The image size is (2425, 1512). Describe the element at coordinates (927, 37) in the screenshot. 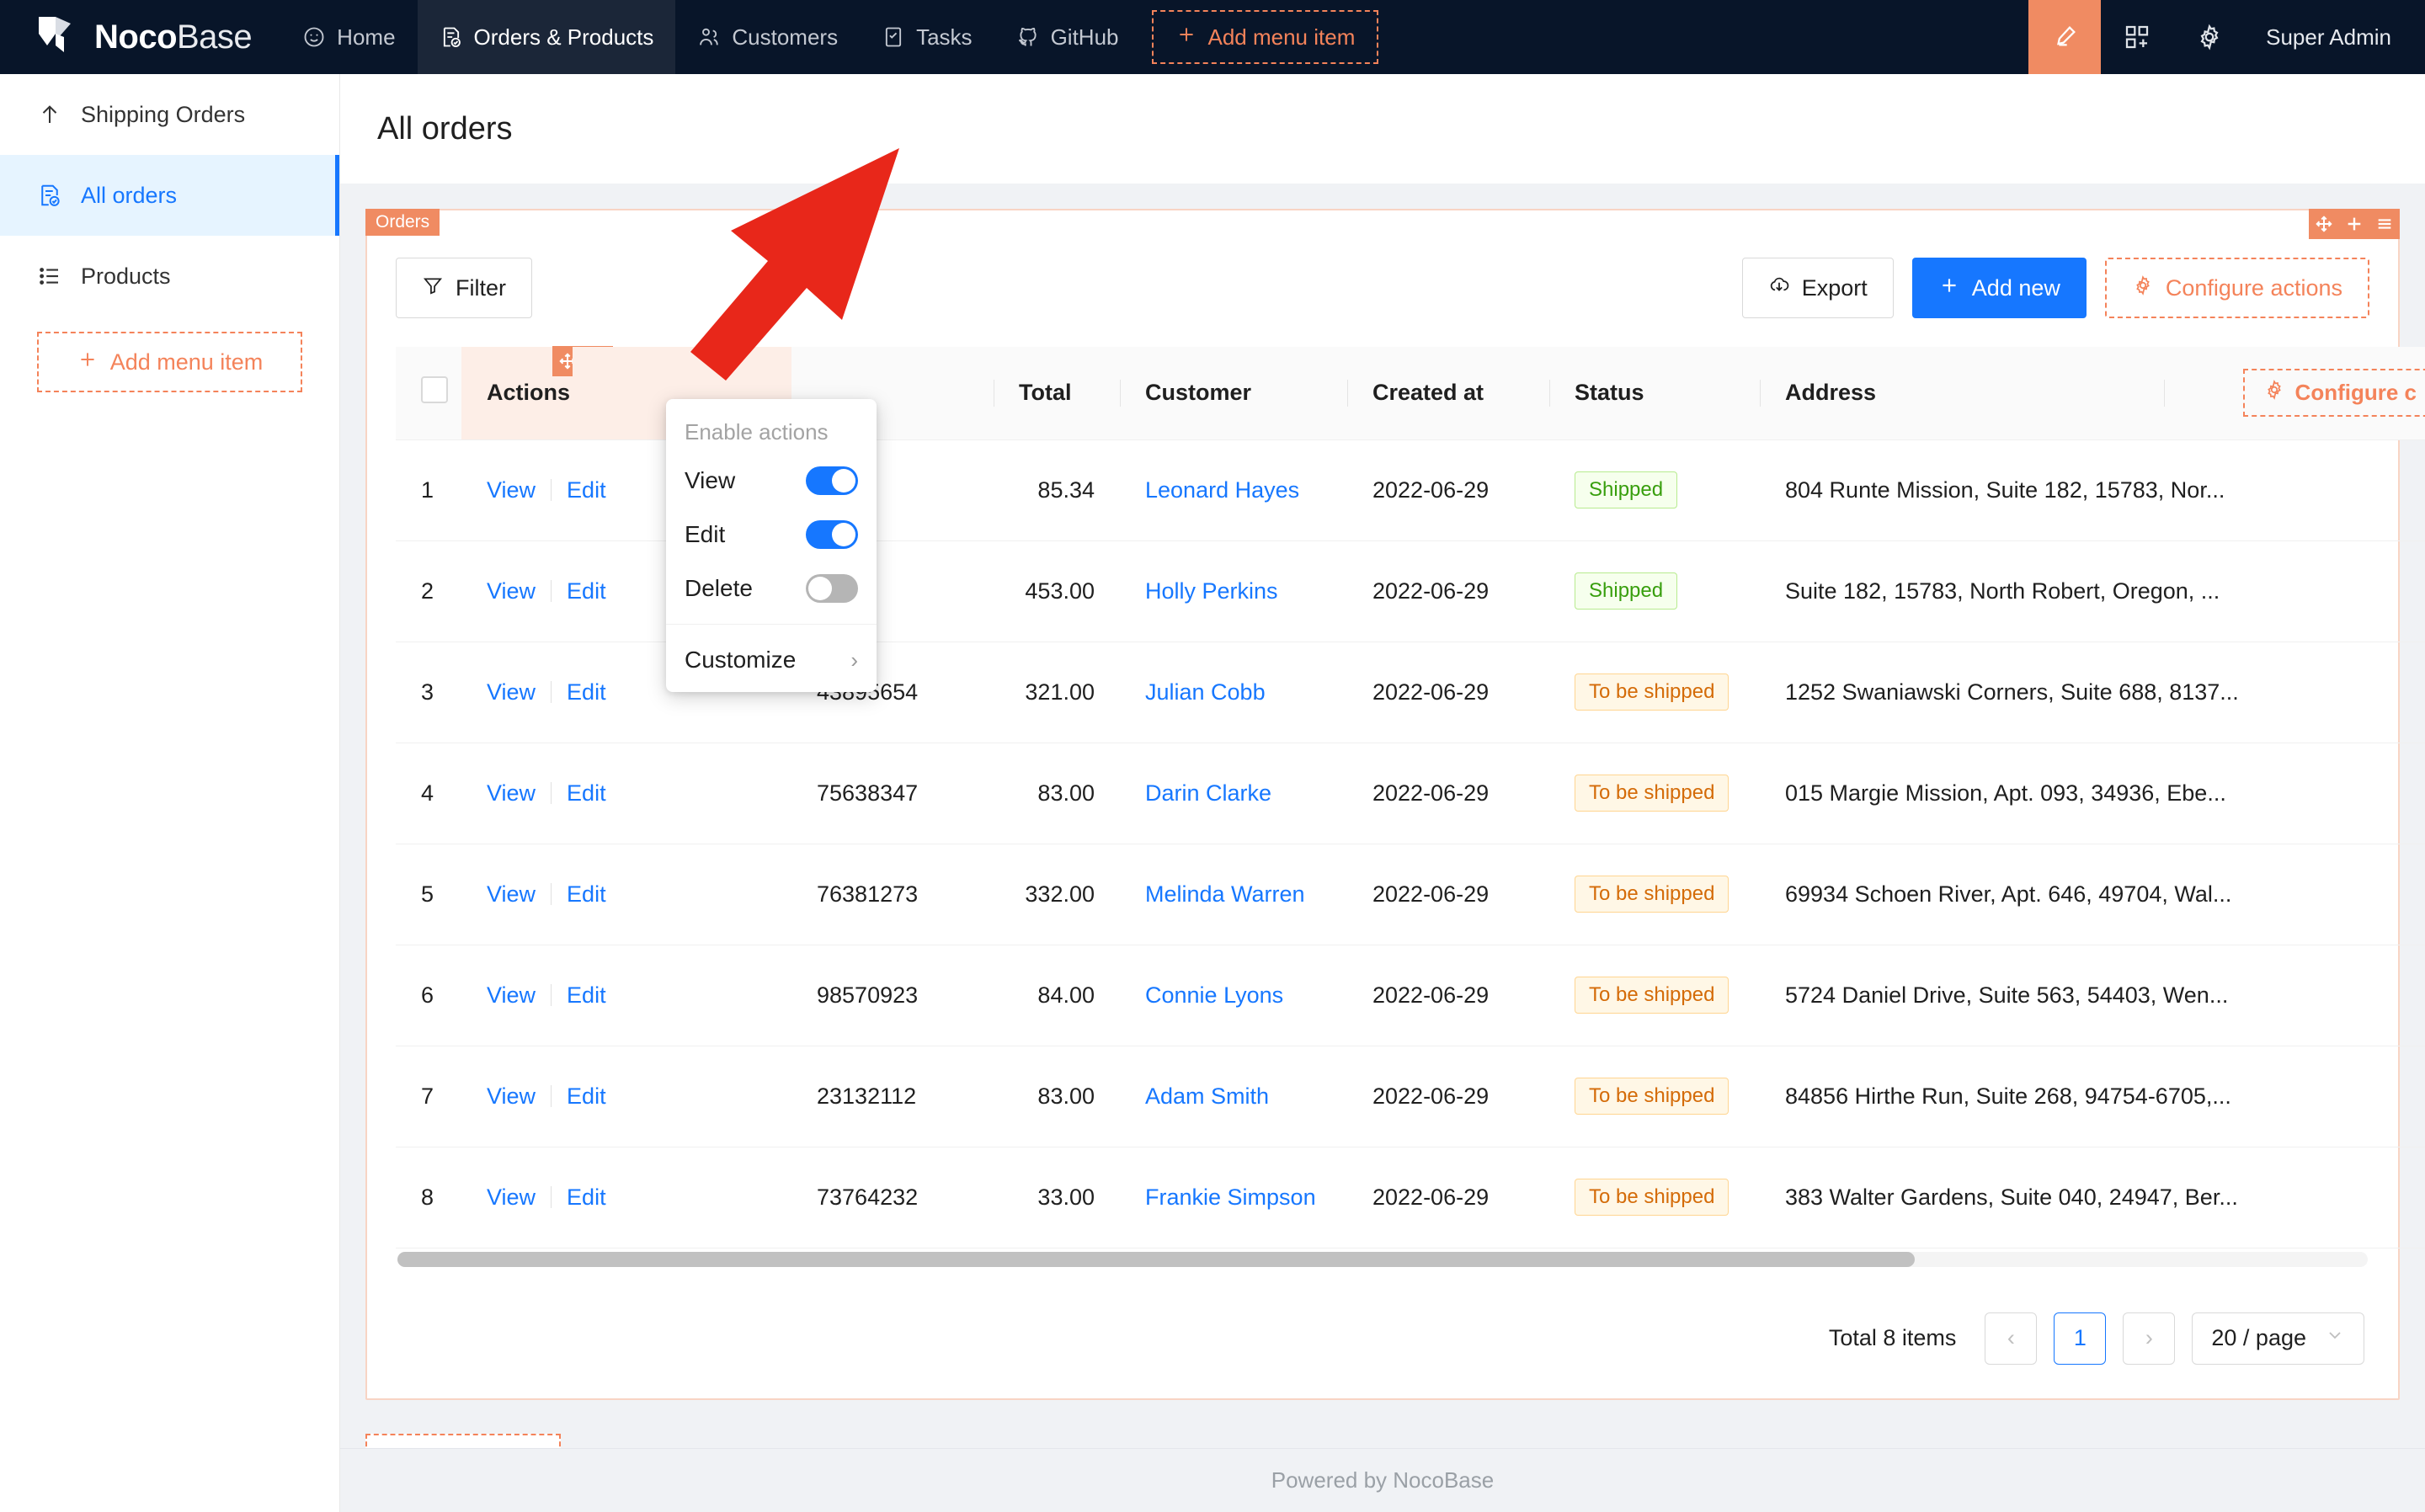

I see `nav-item-tasks: Tasks` at that location.